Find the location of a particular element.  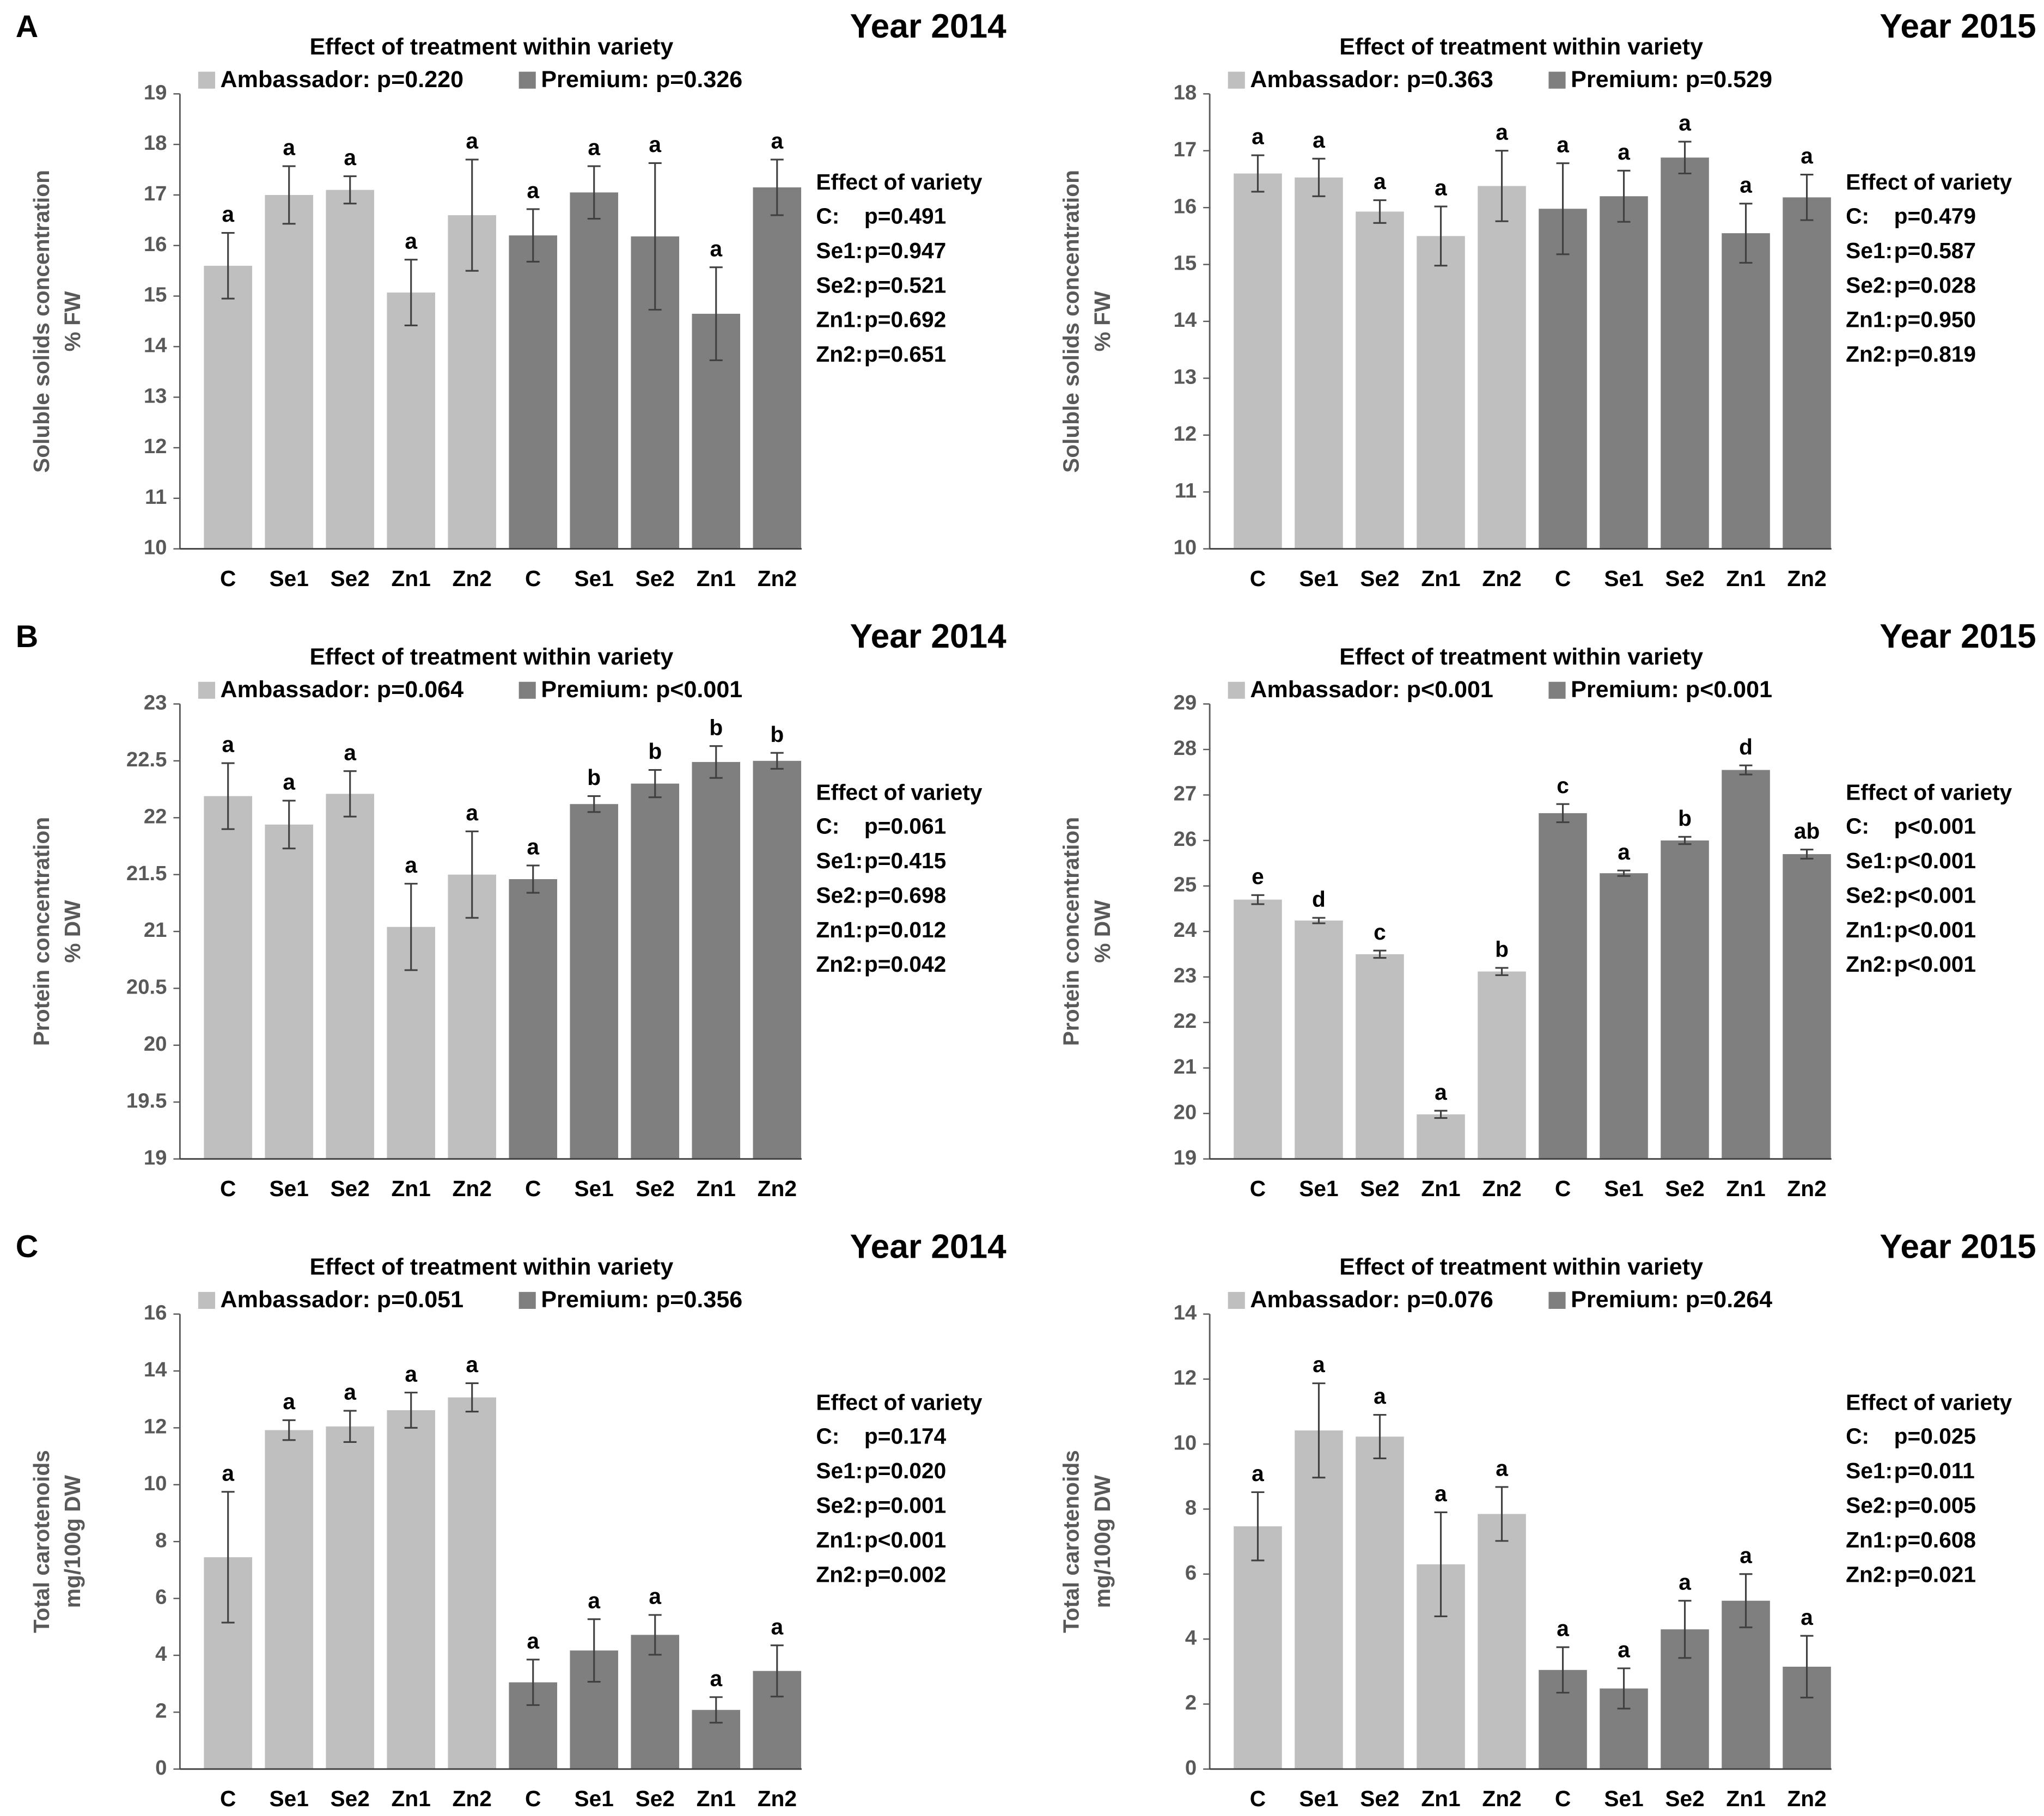

y-tick-label: 11 is located at coordinates (1186, 490).